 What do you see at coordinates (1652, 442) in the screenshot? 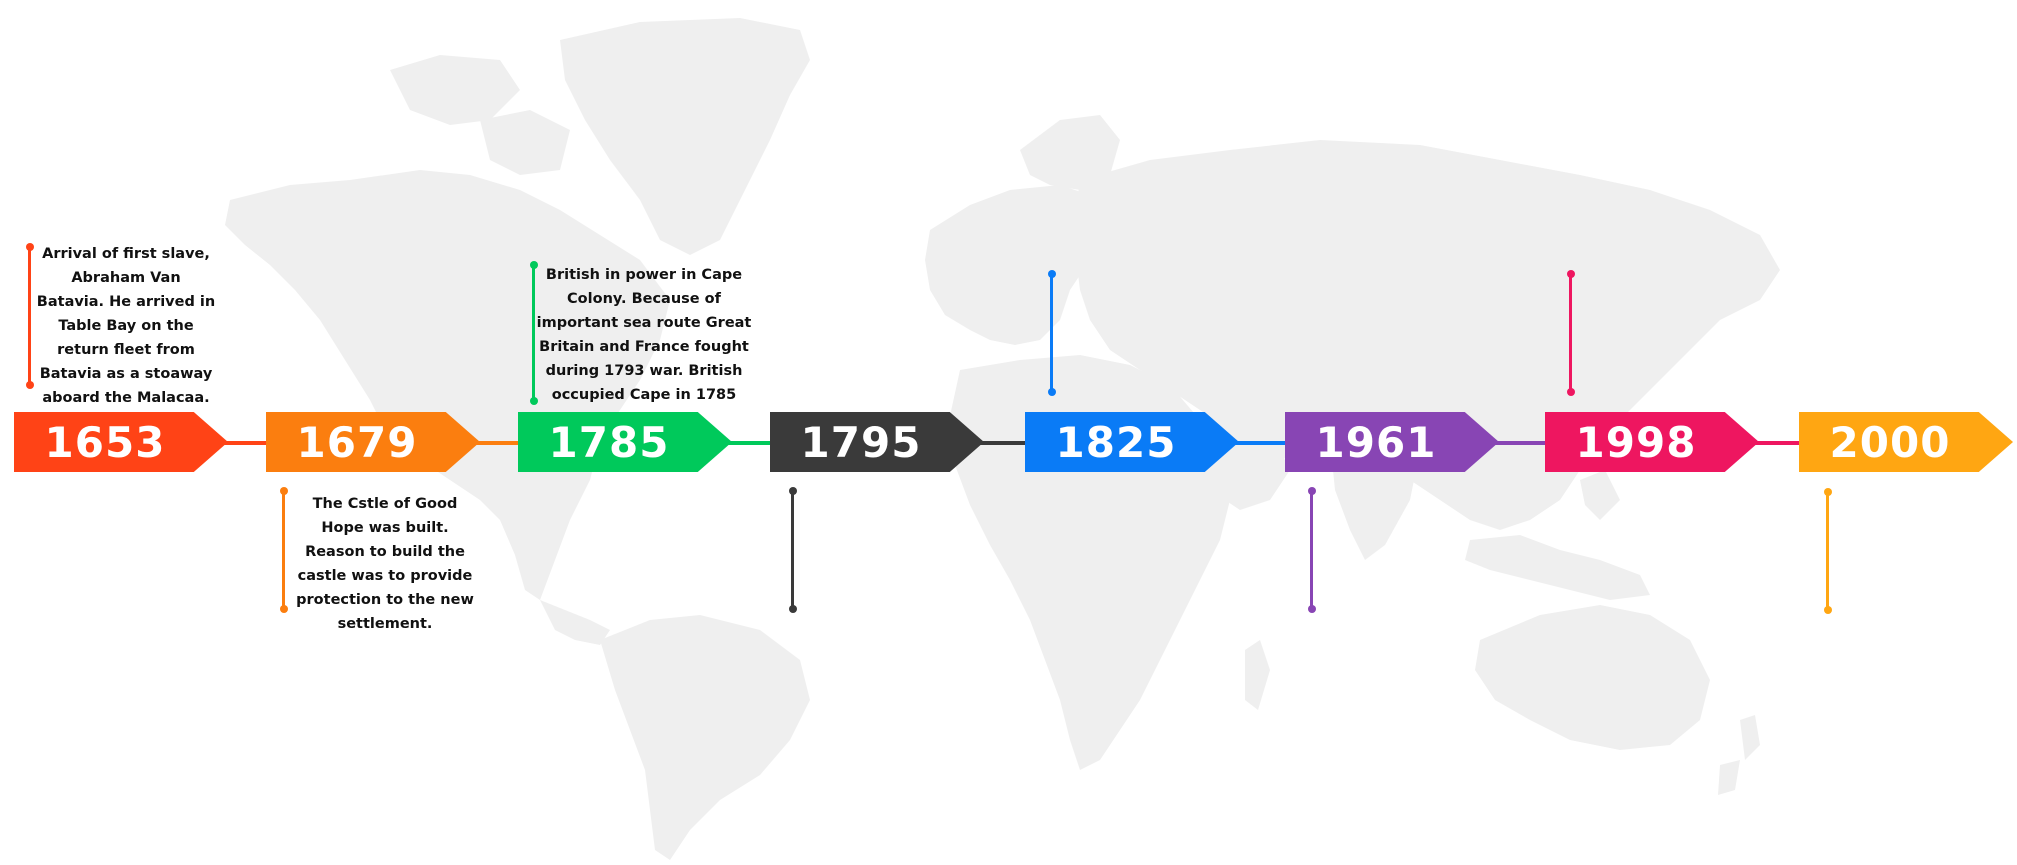
I see `year-marker-1998: 1998` at bounding box center [1652, 442].